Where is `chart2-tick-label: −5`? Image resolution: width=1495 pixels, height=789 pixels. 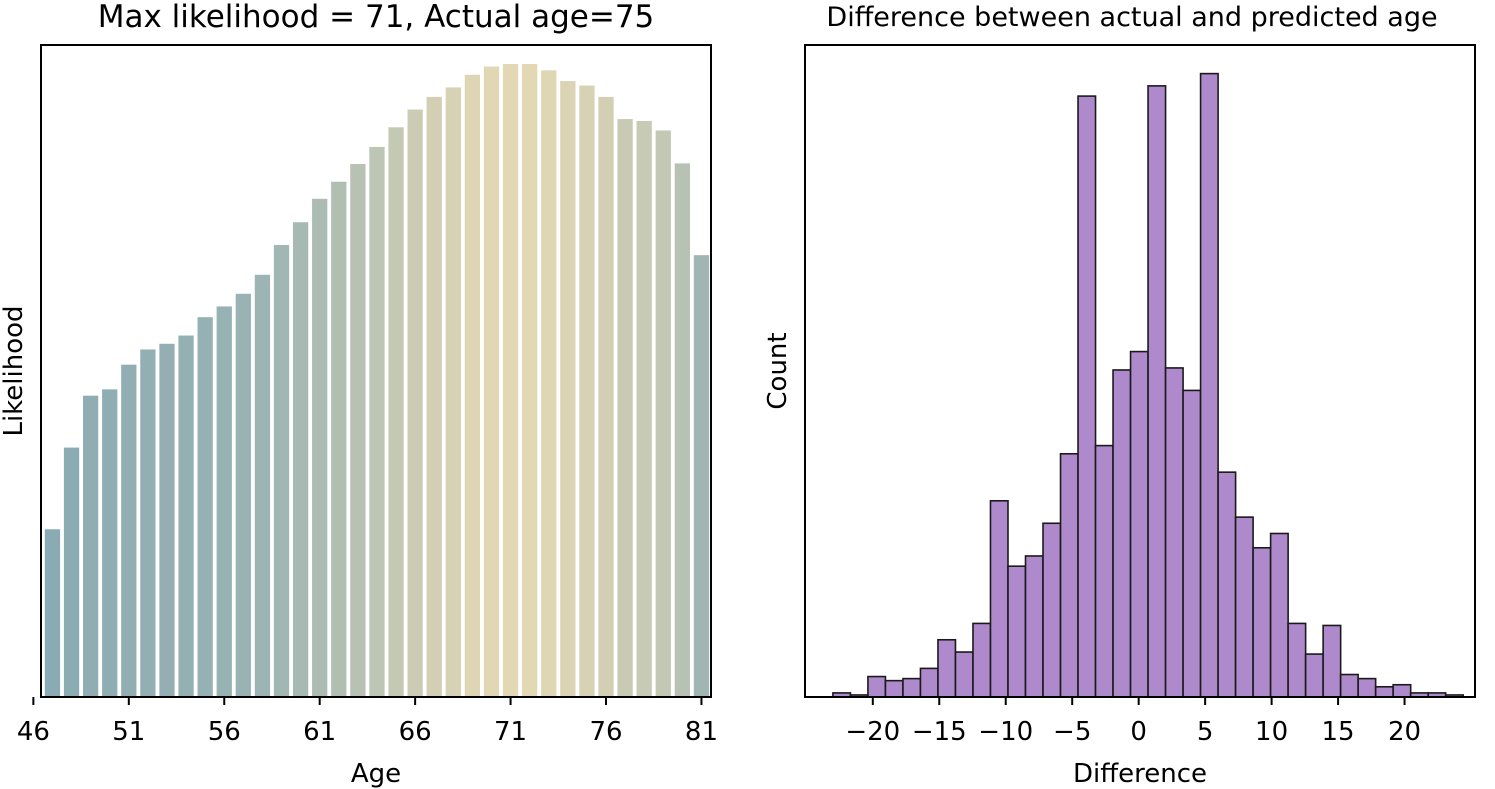
chart2-tick-label: −5 is located at coordinates (1072, 732).